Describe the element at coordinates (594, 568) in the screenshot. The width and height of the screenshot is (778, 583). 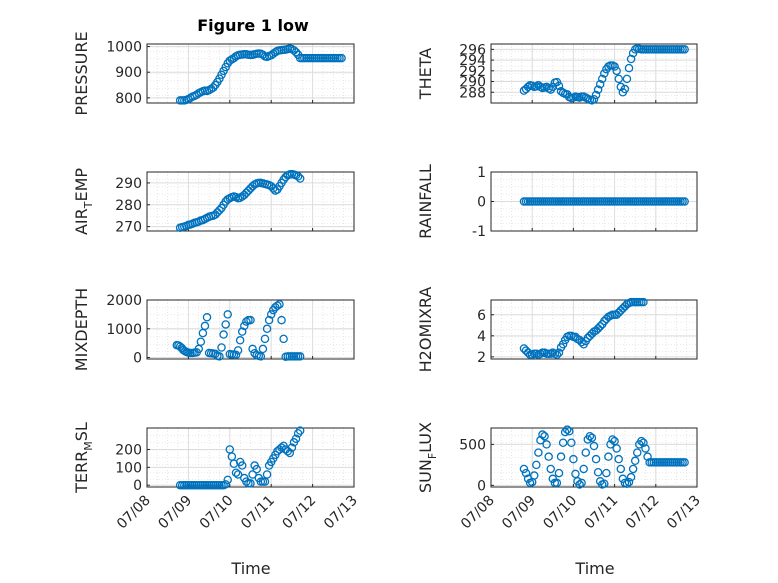
I see `x-axis-label-right: Time` at that location.